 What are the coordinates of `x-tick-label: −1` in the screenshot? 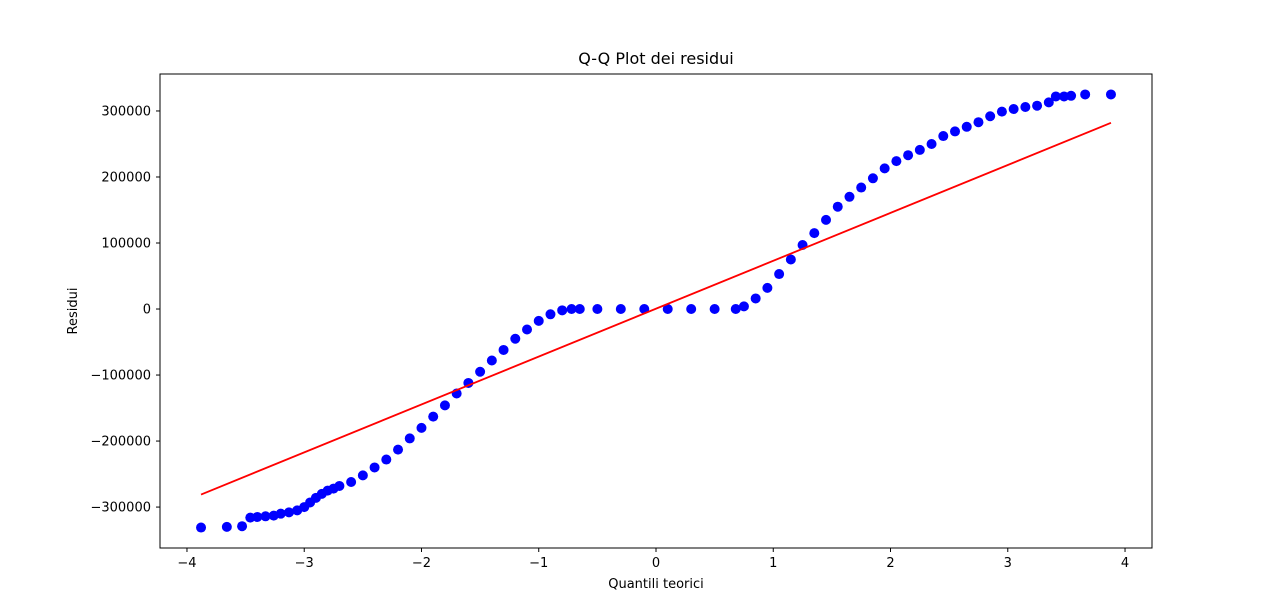 It's located at (538, 563).